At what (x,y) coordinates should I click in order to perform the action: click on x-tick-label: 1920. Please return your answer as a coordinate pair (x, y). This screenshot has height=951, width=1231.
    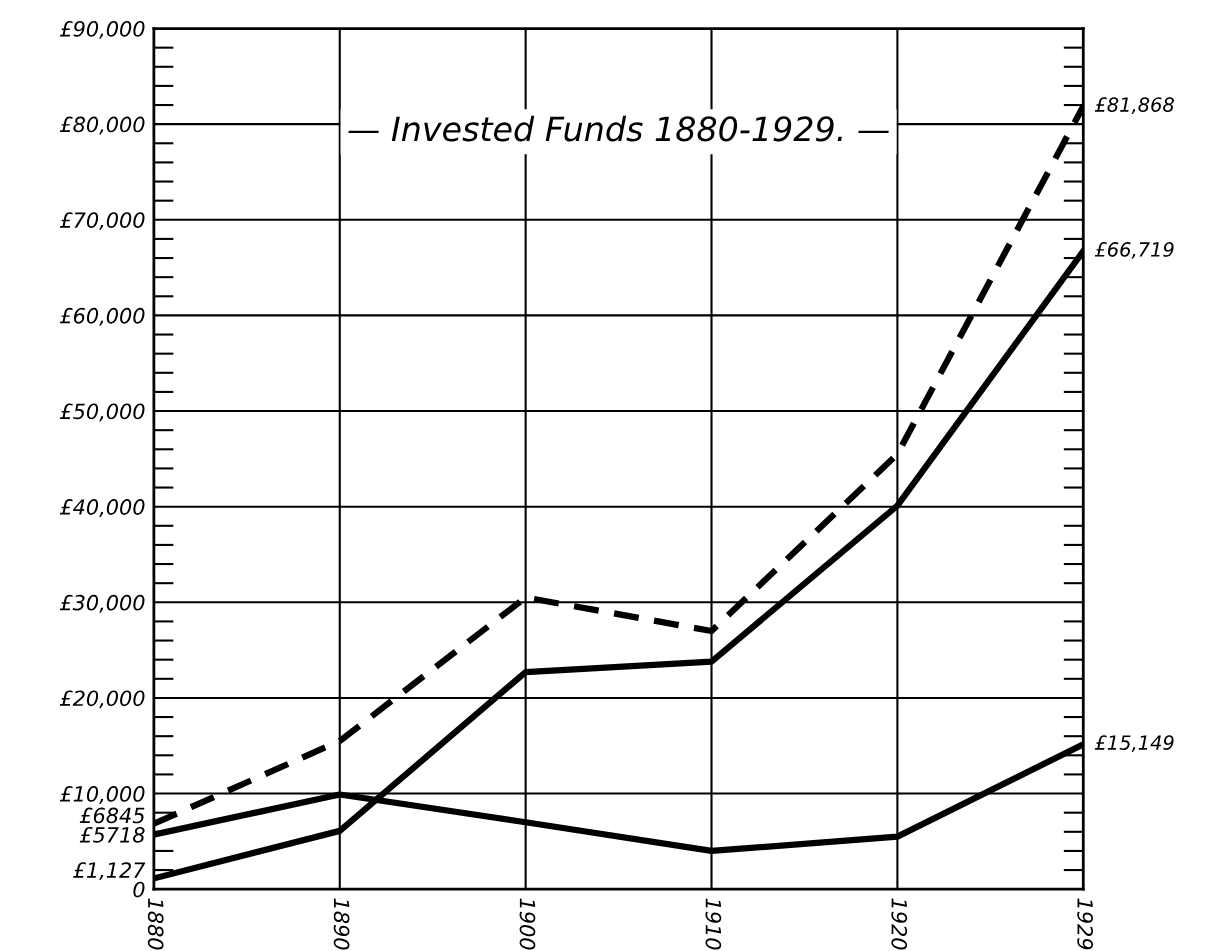
    Looking at the image, I should click on (899, 924).